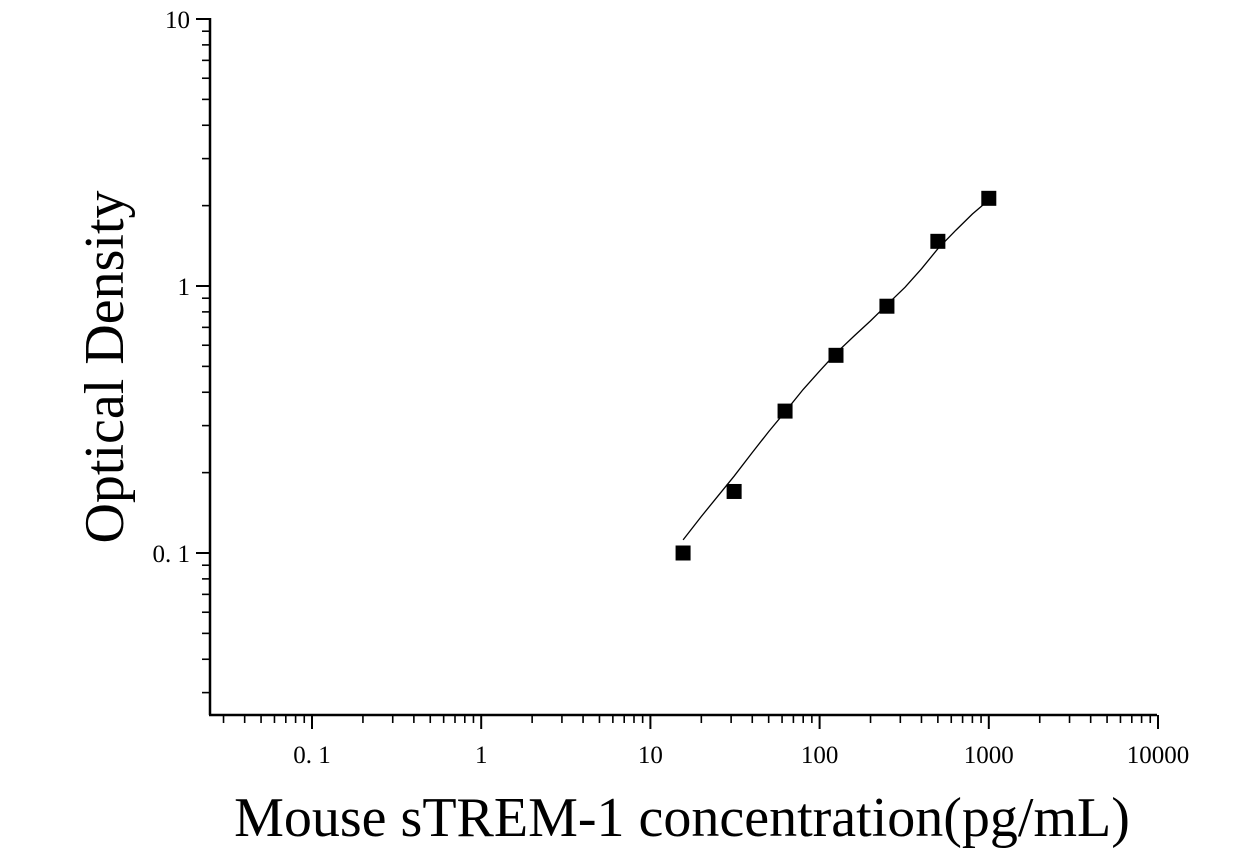 This screenshot has height=863, width=1233. I want to click on x-axis-title: Mouse sTREM-1 concentration(pg/mL), so click(682, 818).